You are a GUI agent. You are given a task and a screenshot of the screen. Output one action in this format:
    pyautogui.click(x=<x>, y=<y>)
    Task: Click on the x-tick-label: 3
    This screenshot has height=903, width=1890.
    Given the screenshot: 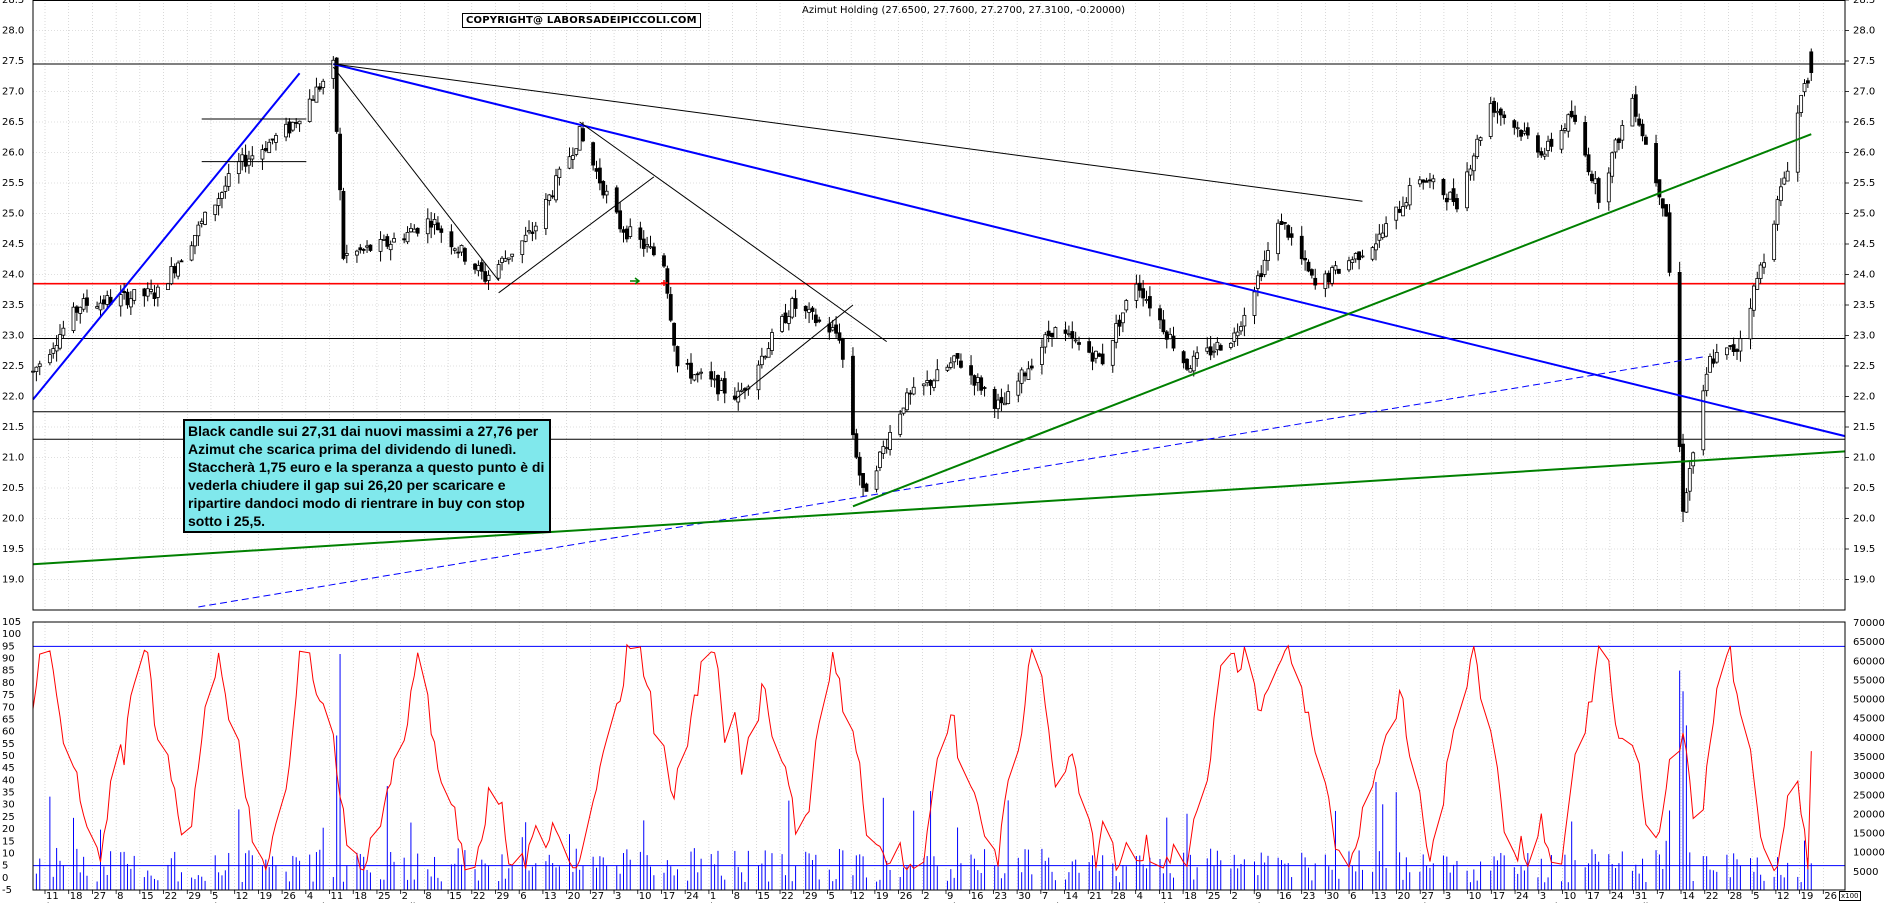 What is the action you would take?
    pyautogui.click(x=618, y=896)
    